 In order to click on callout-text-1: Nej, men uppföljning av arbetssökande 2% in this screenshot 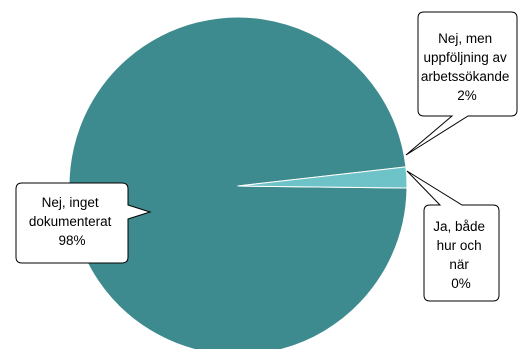, I will do `click(467, 67)`.